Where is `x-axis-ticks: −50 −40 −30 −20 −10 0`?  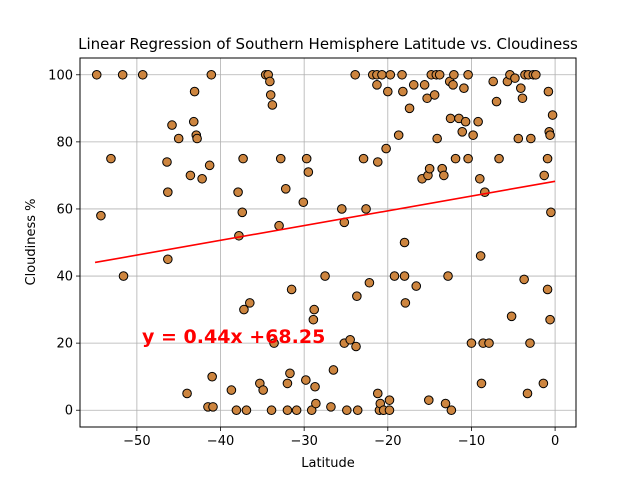 x-axis-ticks: −50 −40 −30 −20 −10 0 is located at coordinates (341, 438).